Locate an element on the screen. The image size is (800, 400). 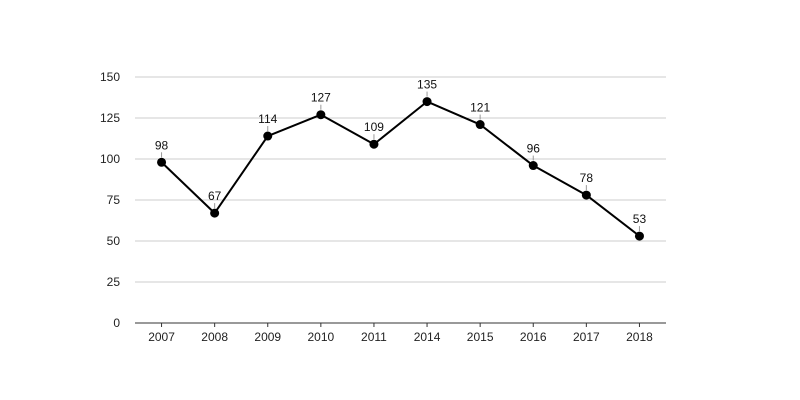
x-tick-label: 2015 is located at coordinates (480, 337).